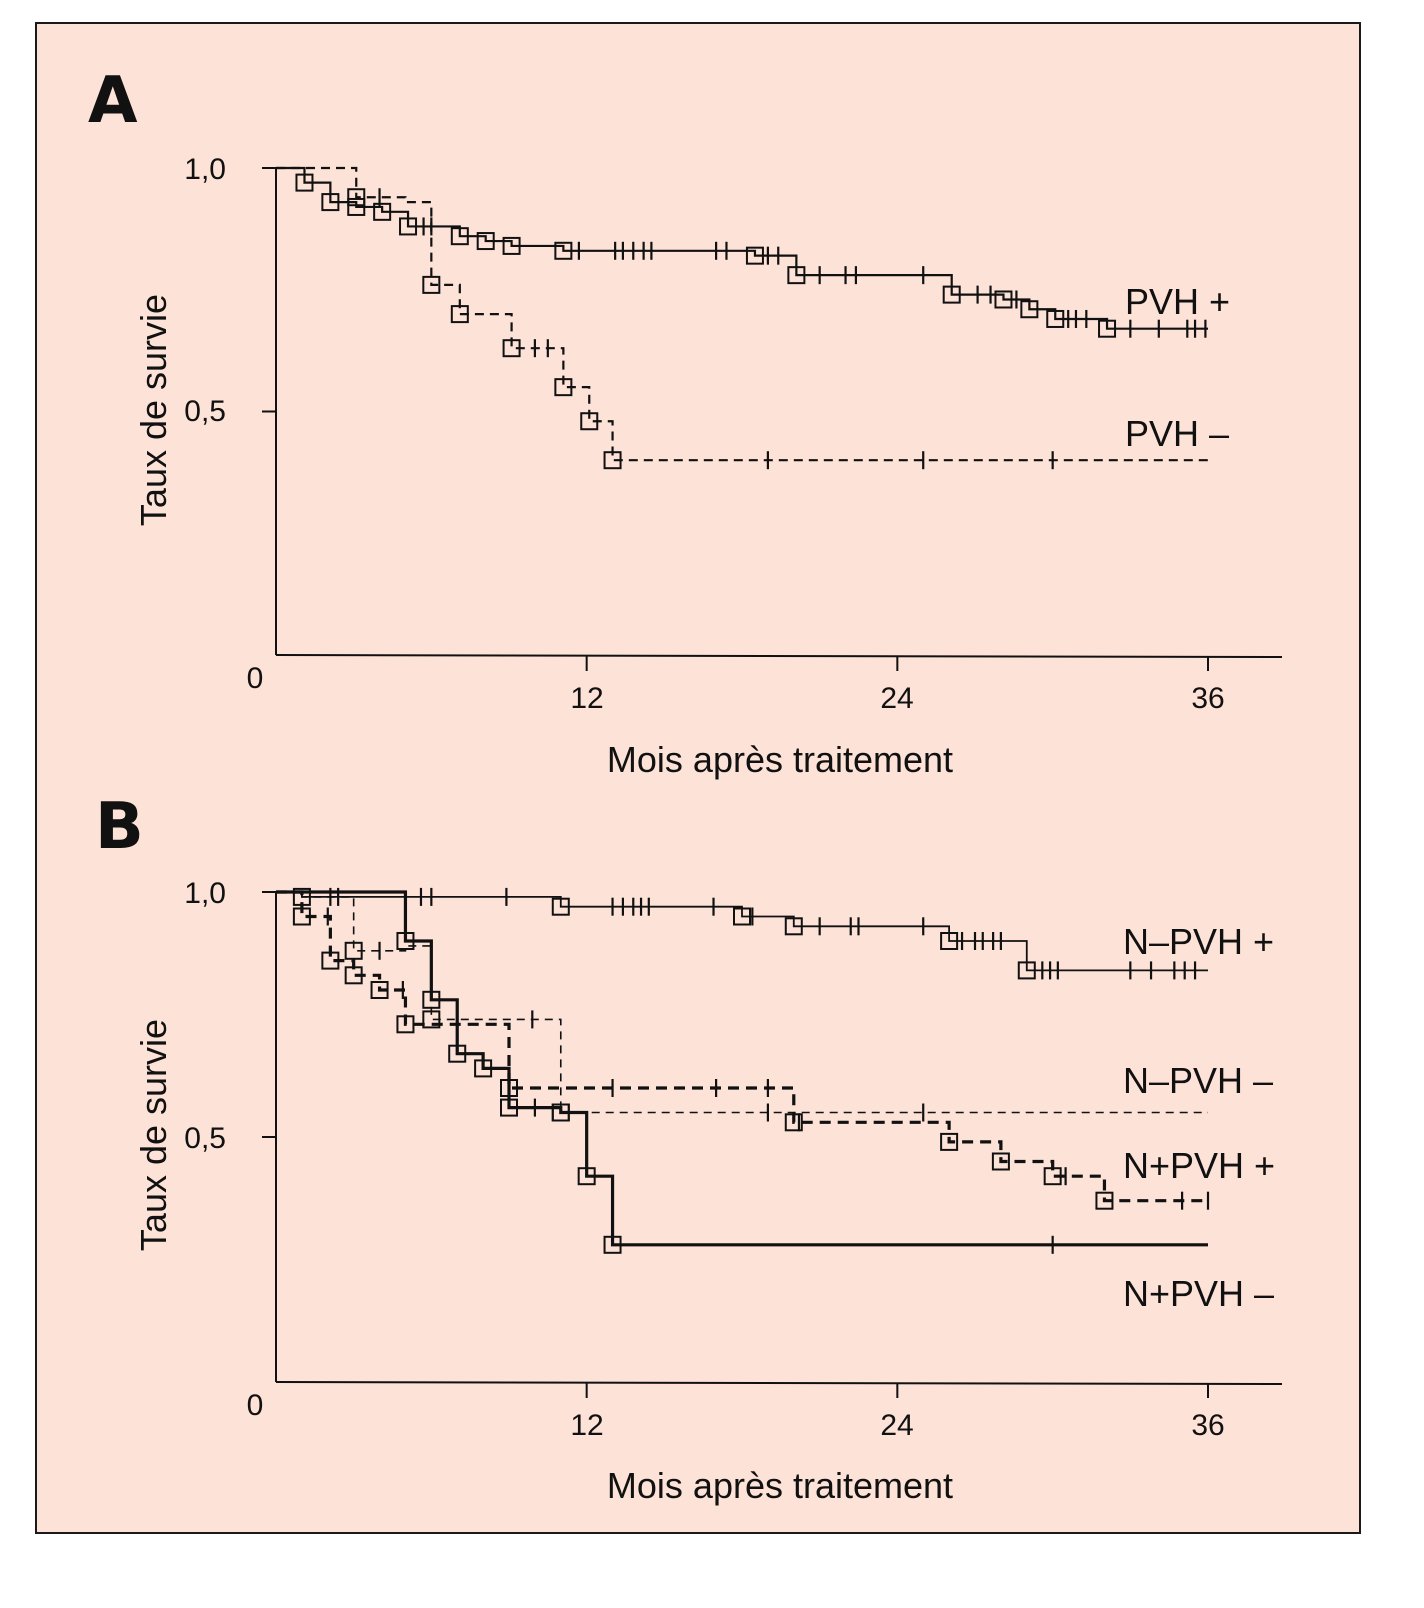  Describe the element at coordinates (205, 411) in the screenshot. I see `panel-a-ytick-05: 0,5` at that location.